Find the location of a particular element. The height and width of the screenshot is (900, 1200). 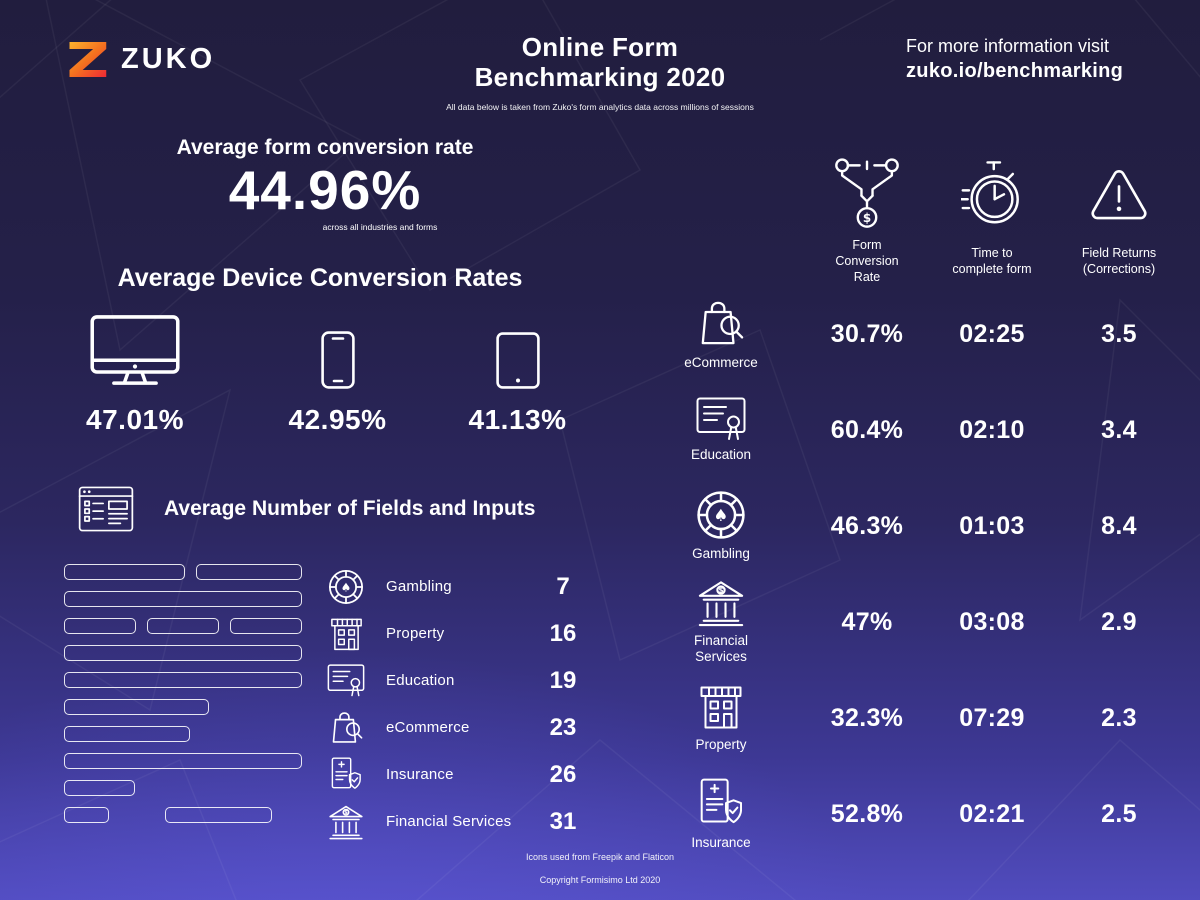

tablet-conversion-value: 41.13% is located at coordinates (517, 419).